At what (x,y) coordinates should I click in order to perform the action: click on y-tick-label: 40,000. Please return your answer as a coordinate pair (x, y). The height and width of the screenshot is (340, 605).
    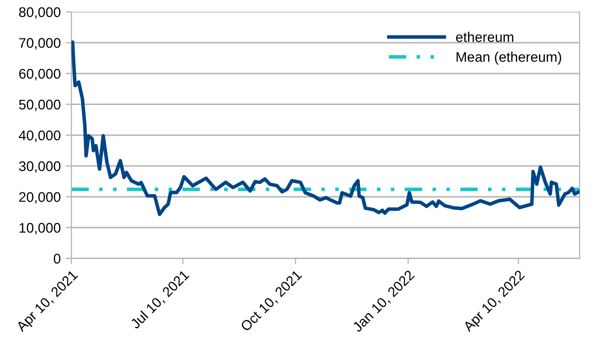
    Looking at the image, I should click on (39, 136).